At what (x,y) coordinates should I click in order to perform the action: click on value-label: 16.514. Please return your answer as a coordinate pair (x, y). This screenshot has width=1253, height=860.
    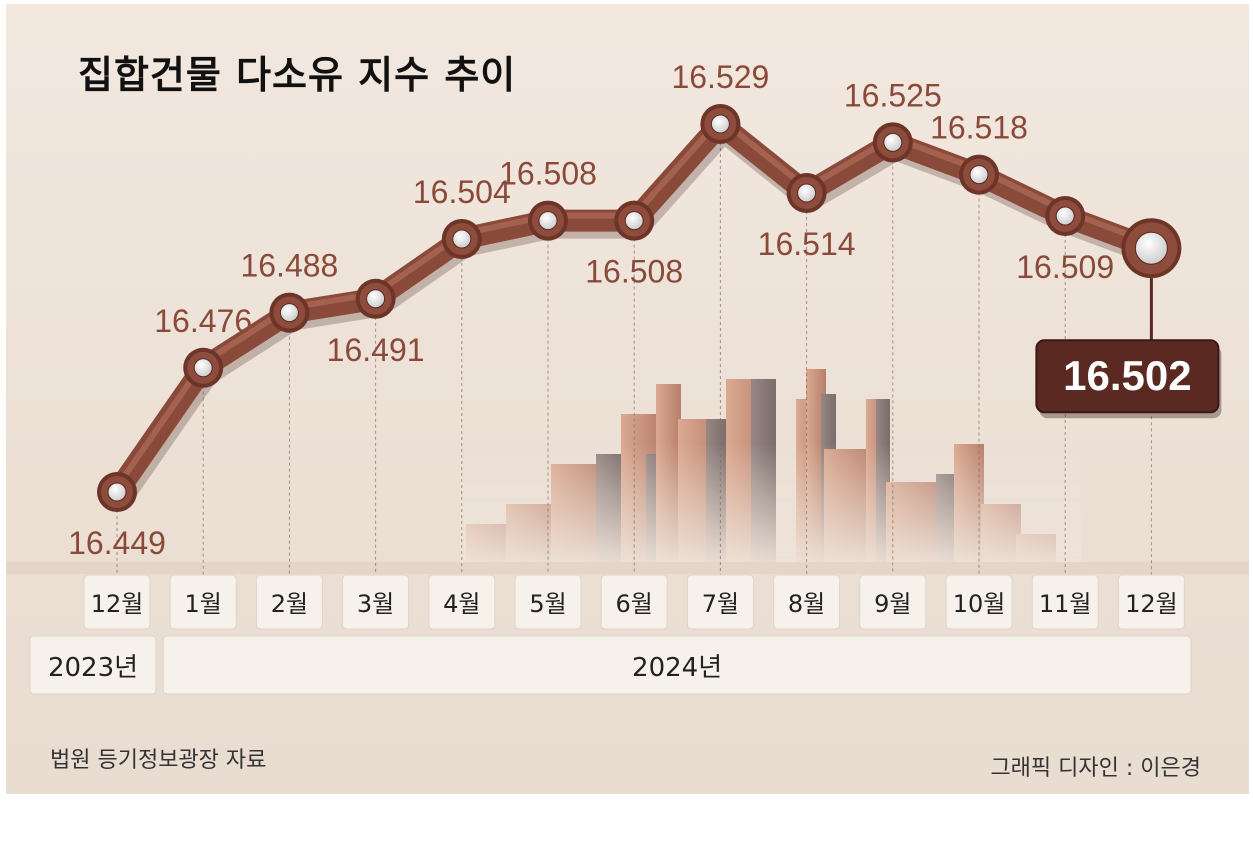
    Looking at the image, I should click on (807, 244).